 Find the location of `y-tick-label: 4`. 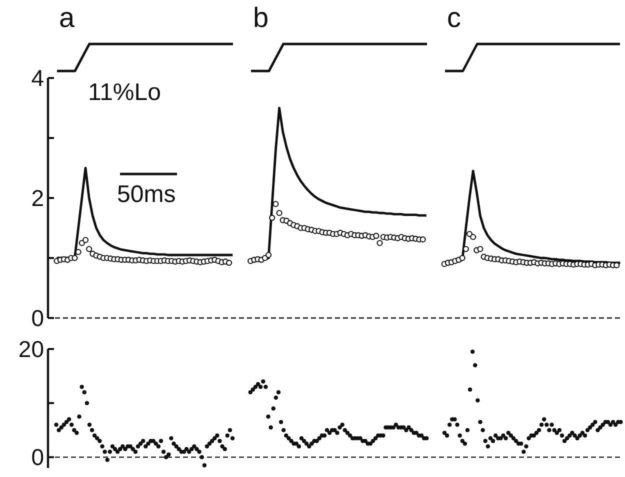

y-tick-label: 4 is located at coordinates (37, 78).